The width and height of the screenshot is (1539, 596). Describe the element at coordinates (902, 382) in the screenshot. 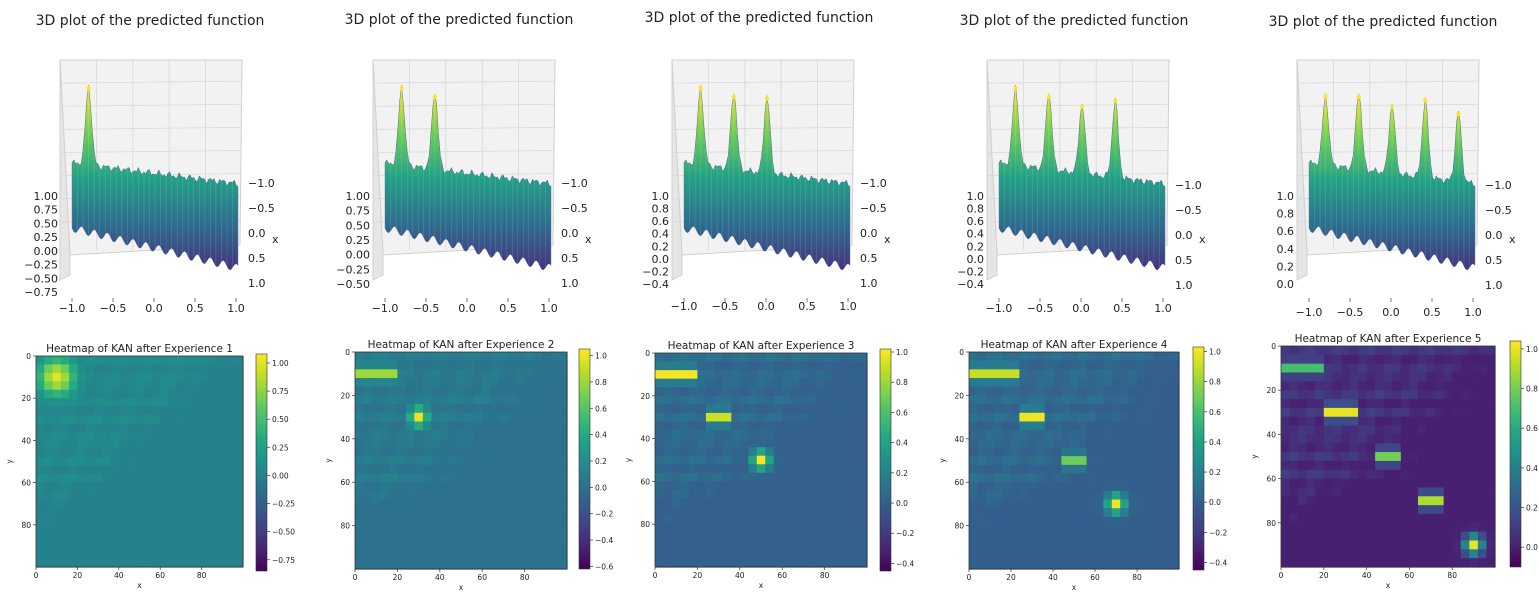

I see `colorbar-tick-label: 0.8` at that location.